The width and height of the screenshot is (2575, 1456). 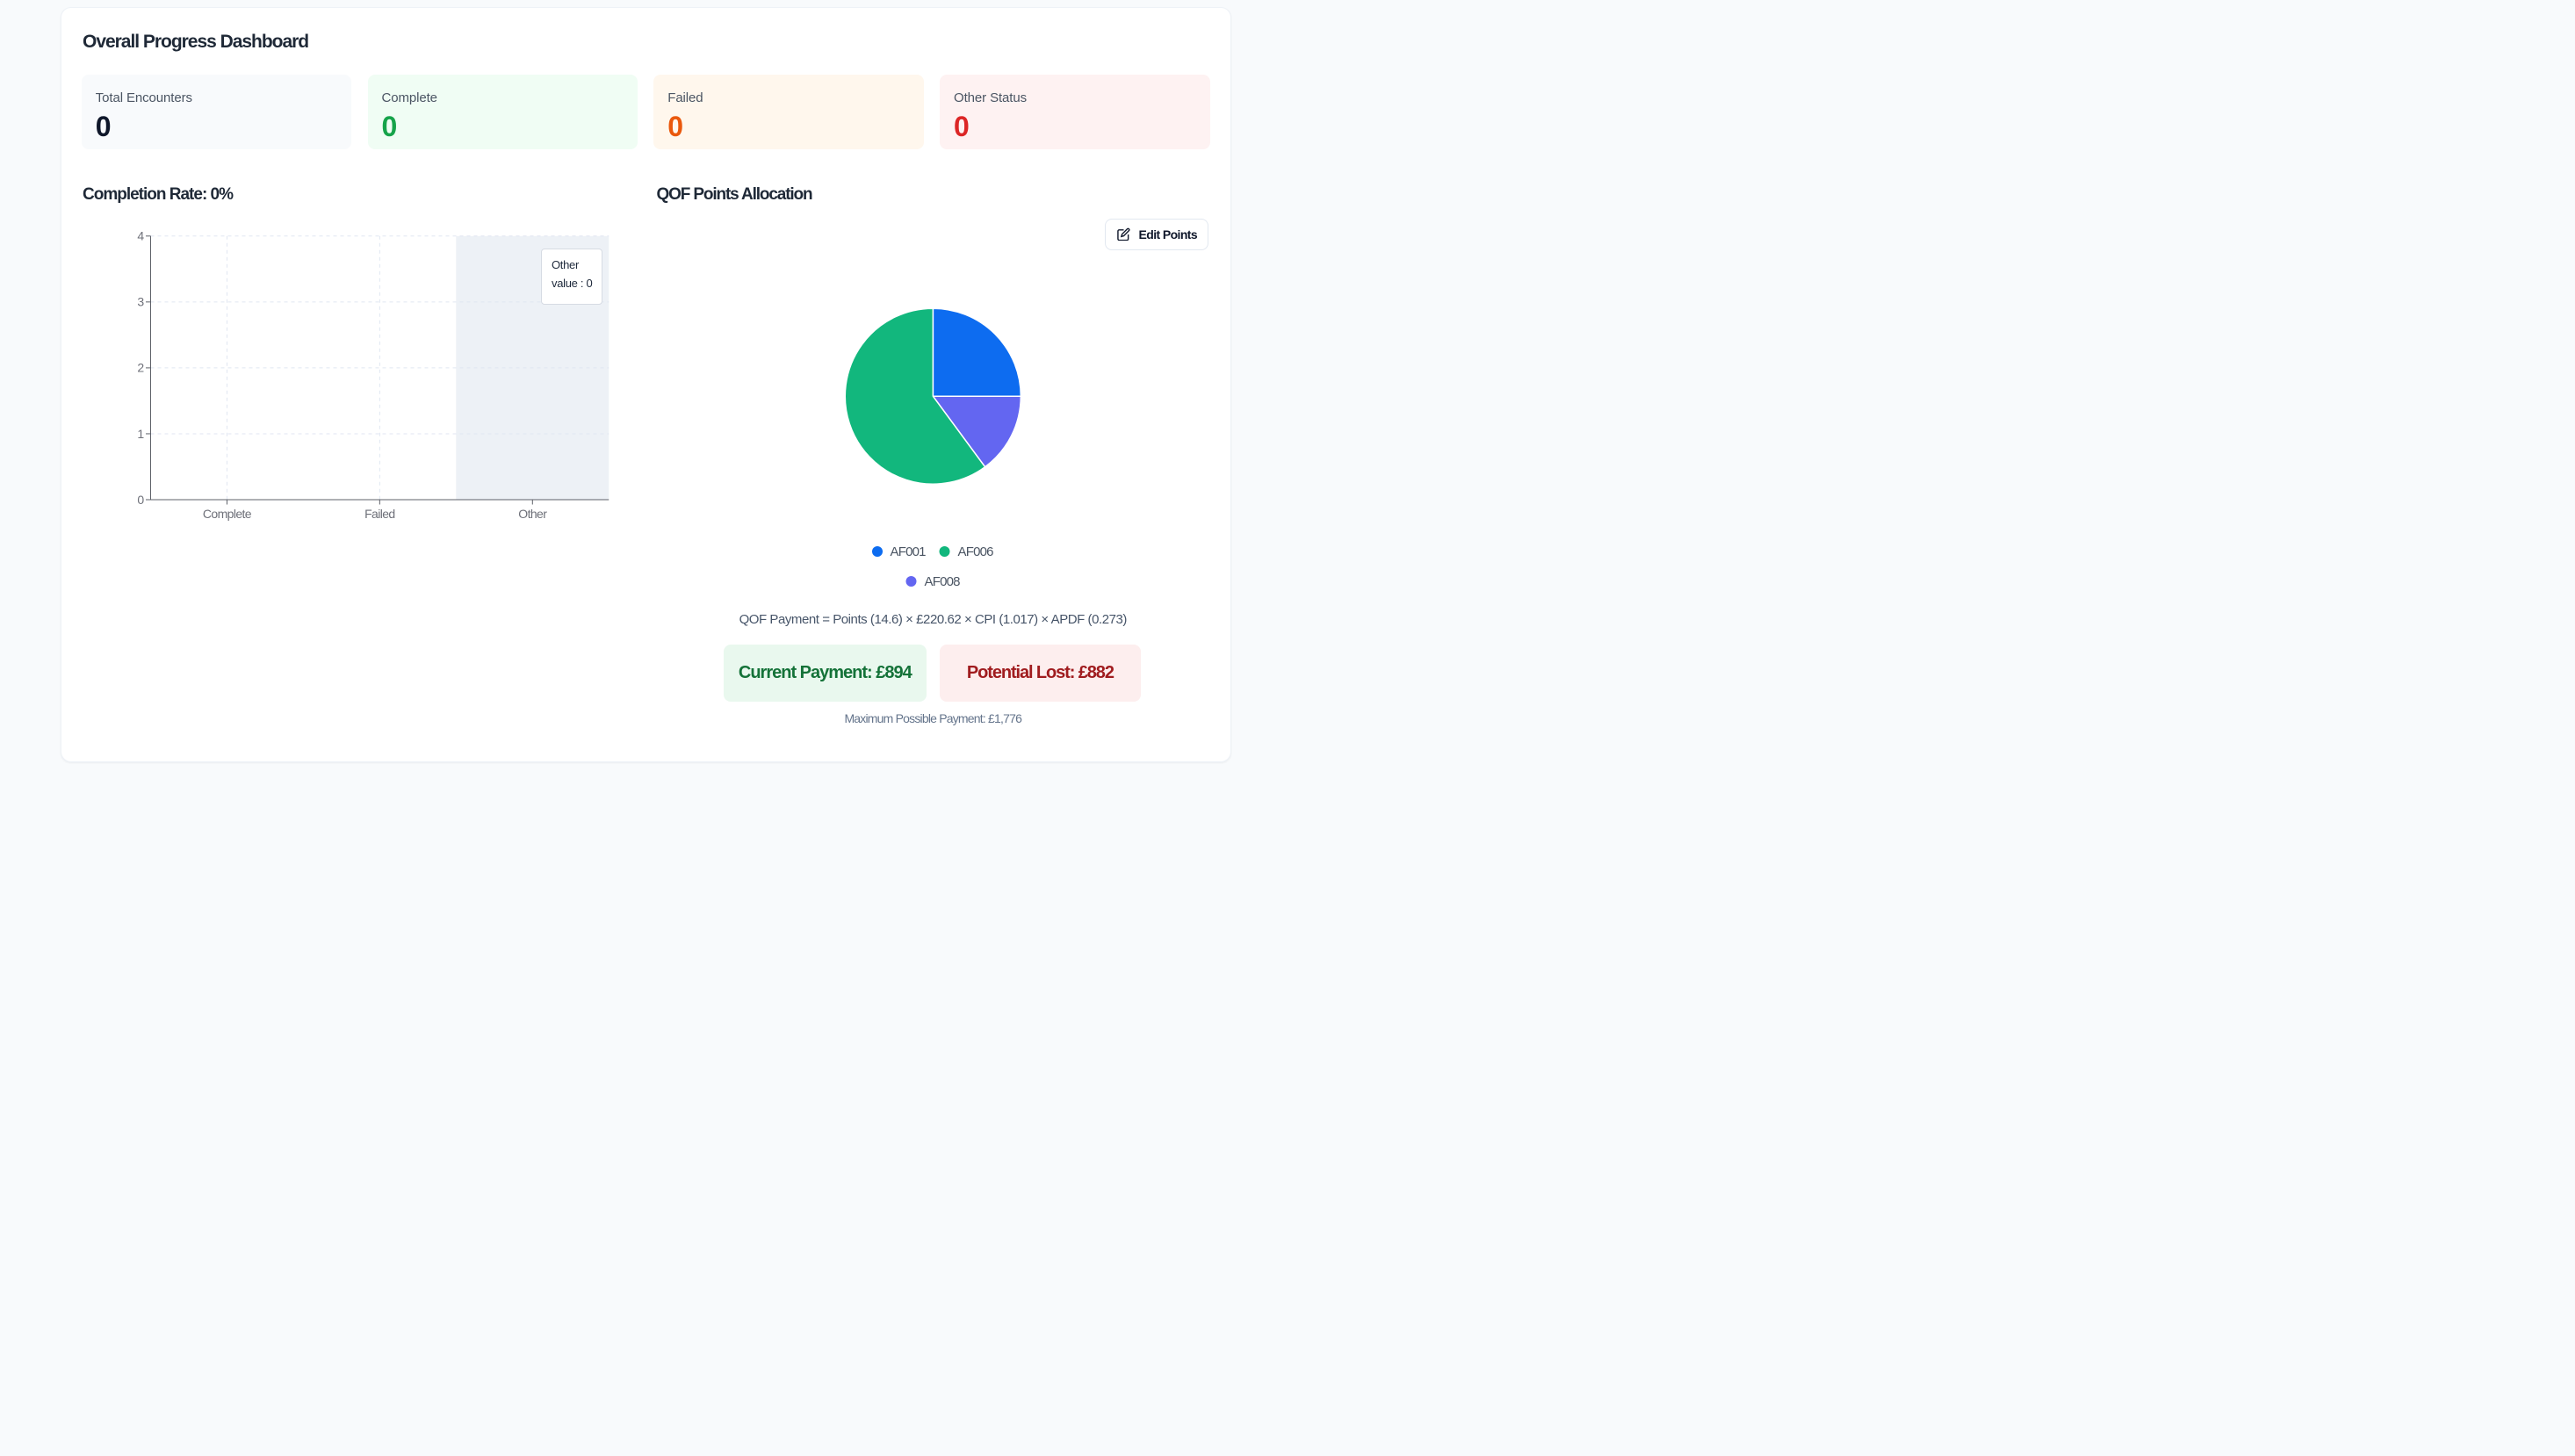 What do you see at coordinates (942, 581) in the screenshot?
I see `svg-text: AF008` at bounding box center [942, 581].